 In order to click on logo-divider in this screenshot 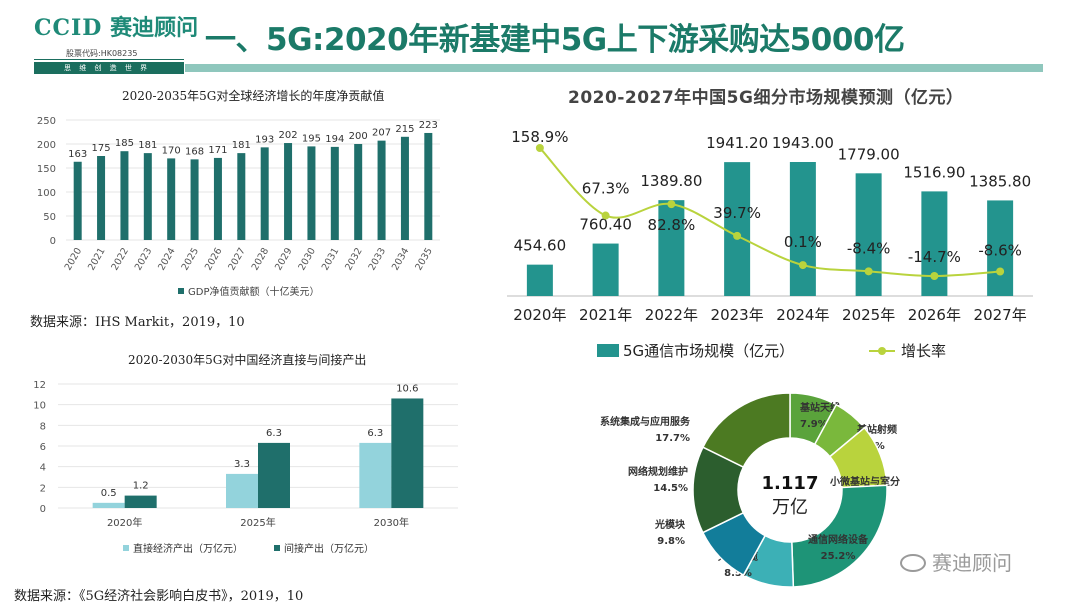, I will do `click(109, 59)`.